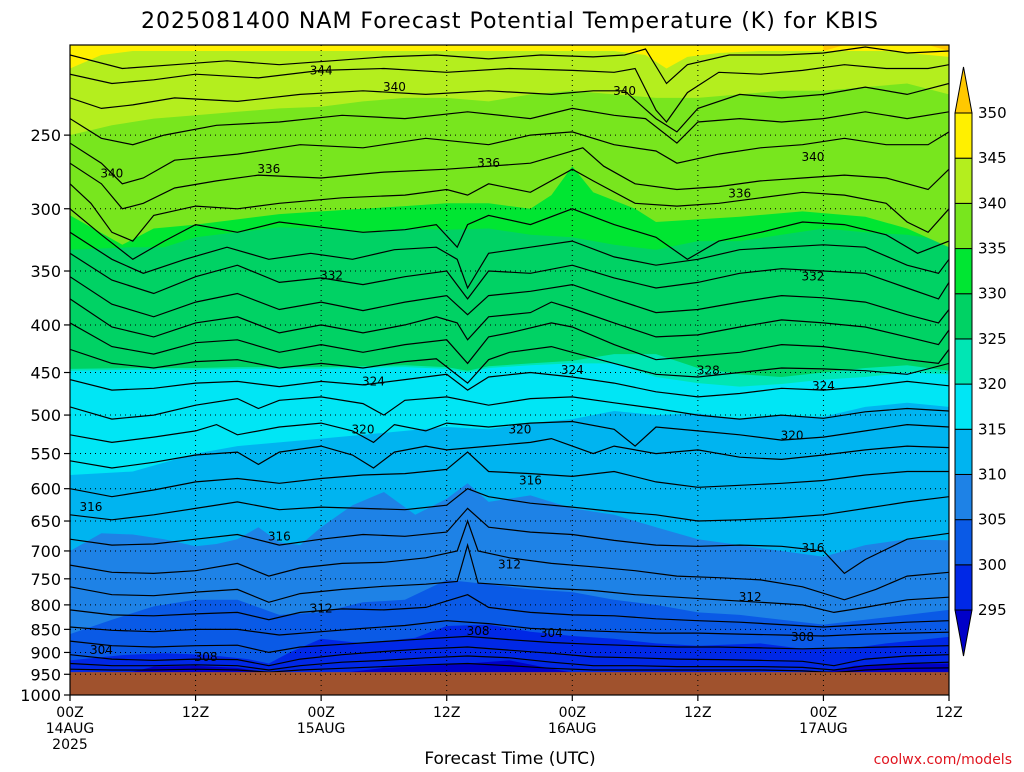 This screenshot has width=1024, height=772. Describe the element at coordinates (509, 565) in the screenshot. I see `contour-label-21: 312` at that location.